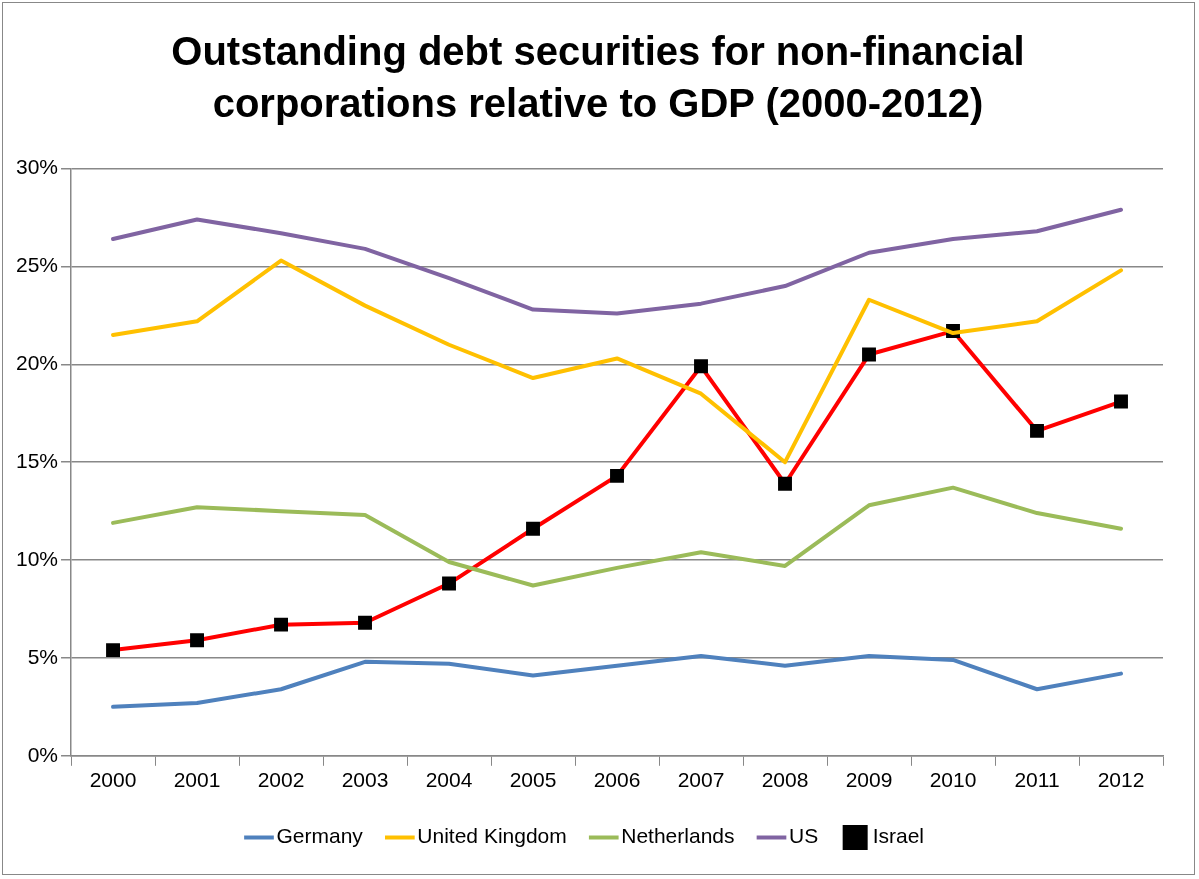 This screenshot has width=1199, height=879. I want to click on x-tick-label: 2006, so click(617, 780).